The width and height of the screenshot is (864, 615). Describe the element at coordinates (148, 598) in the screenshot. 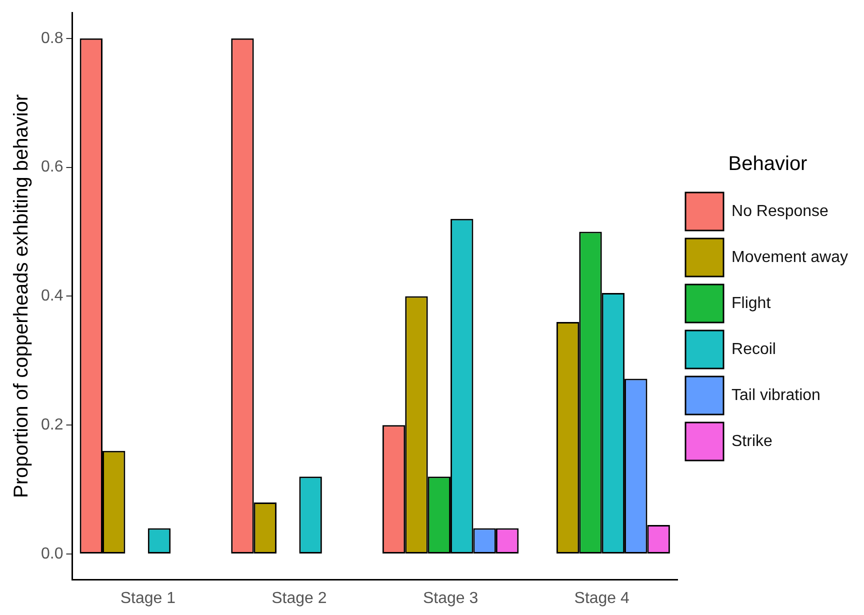

I see `x-tick-label: Stage 1` at that location.